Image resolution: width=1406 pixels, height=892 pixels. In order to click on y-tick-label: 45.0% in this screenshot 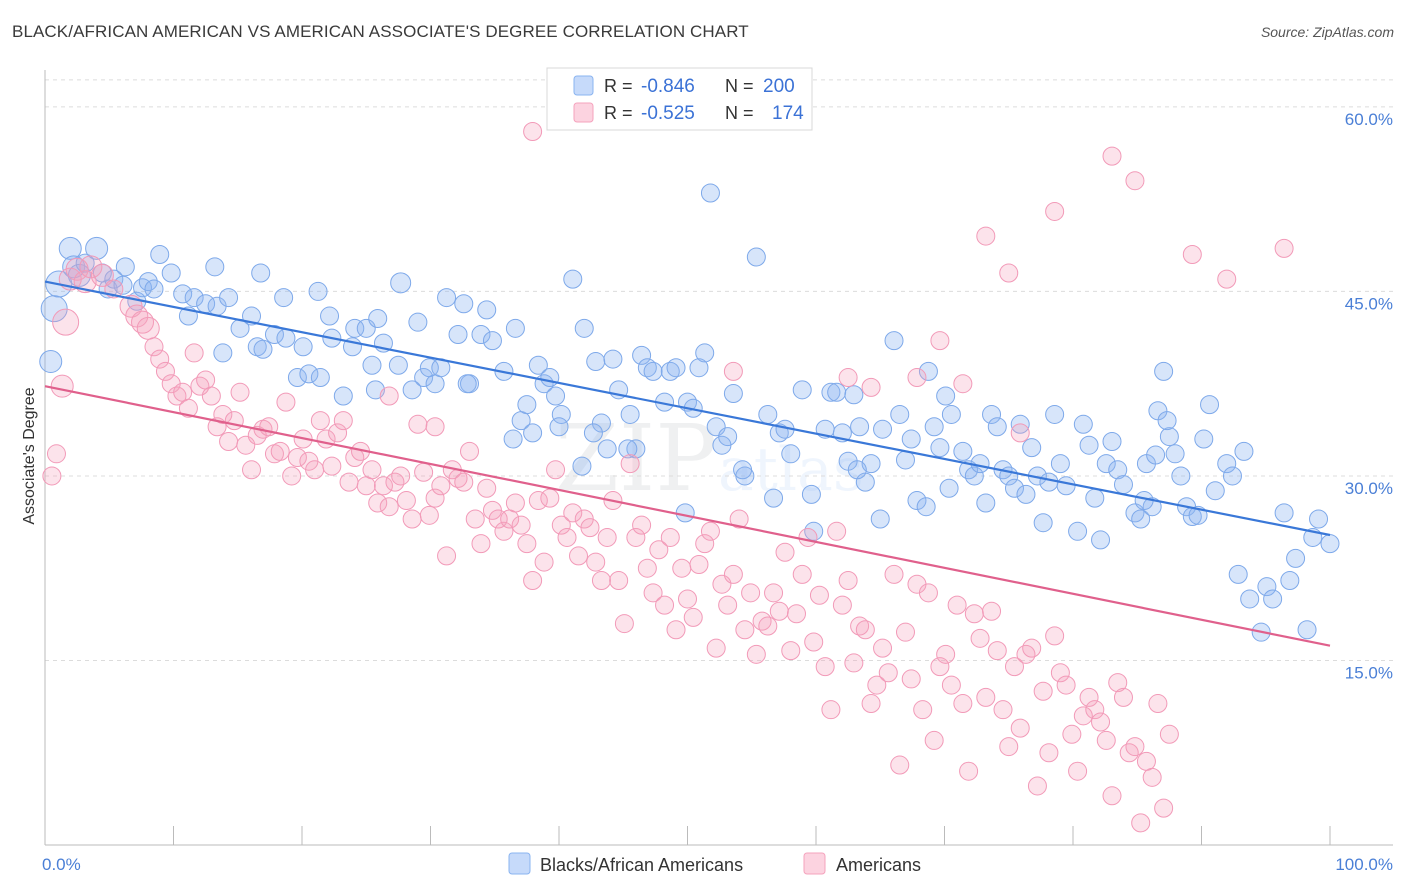, I will do `click(1369, 303)`.